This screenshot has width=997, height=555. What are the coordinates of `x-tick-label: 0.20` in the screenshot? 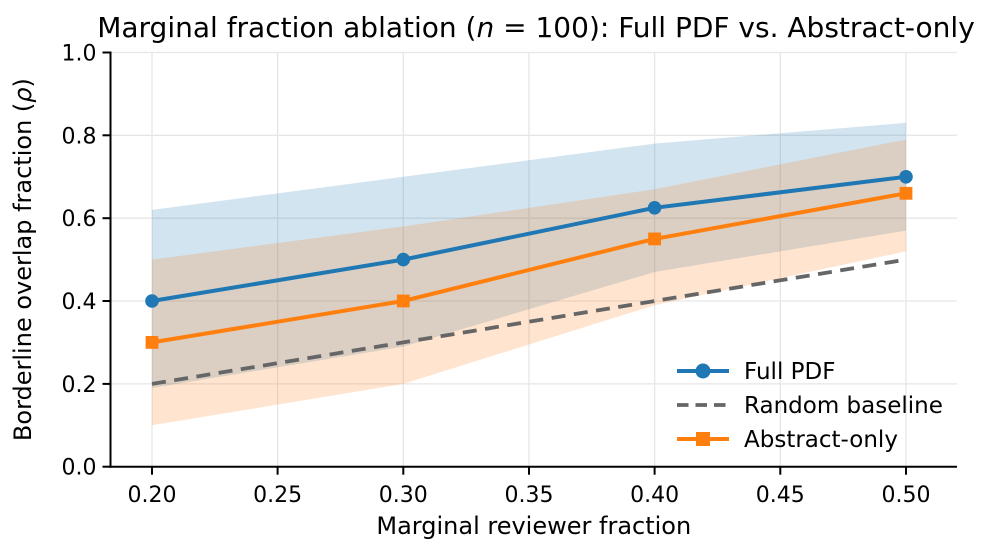 It's located at (152, 495).